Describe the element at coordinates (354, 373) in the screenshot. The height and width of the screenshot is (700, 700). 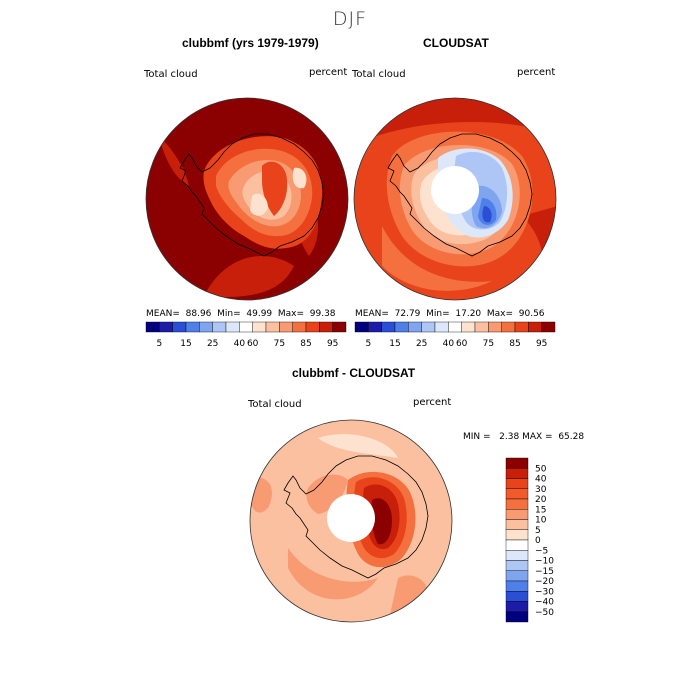
I see `panel3-title: clubbmf - CLOUDSAT` at that location.